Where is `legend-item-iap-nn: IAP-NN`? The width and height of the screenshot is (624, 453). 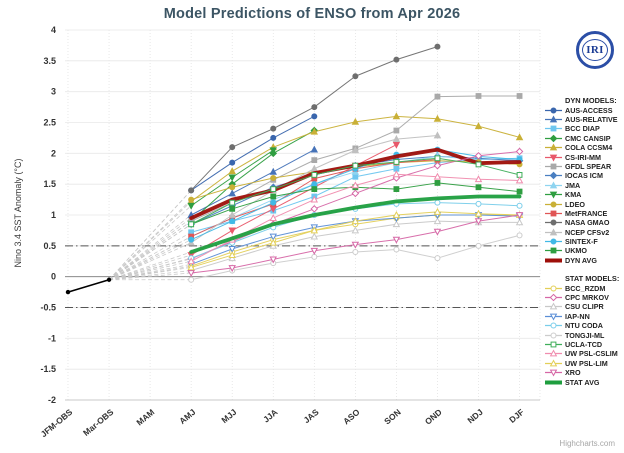
legend-item-iap-nn: IAP-NN is located at coordinates (584, 316).